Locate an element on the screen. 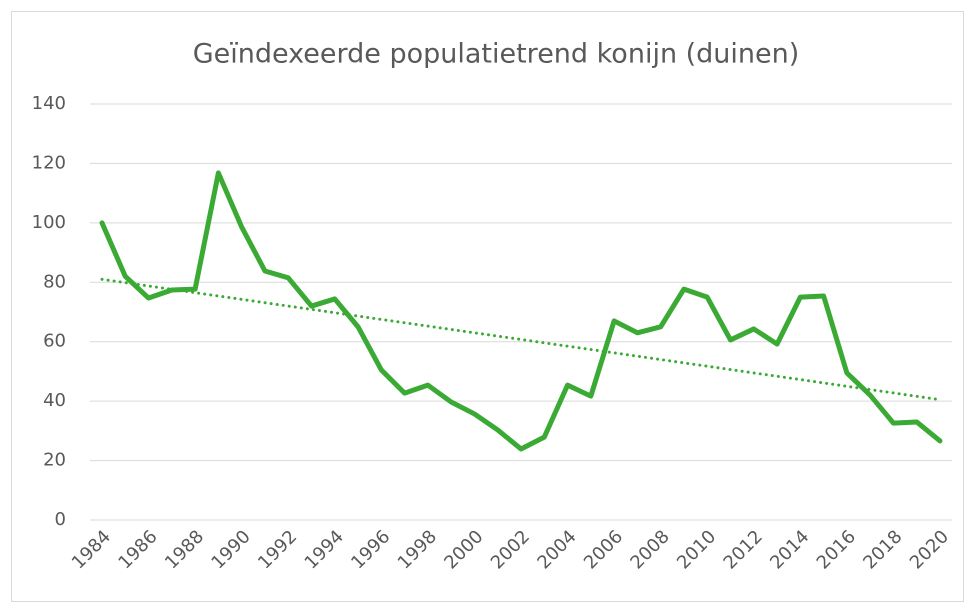  y-tick-label: 20 is located at coordinates (54, 460).